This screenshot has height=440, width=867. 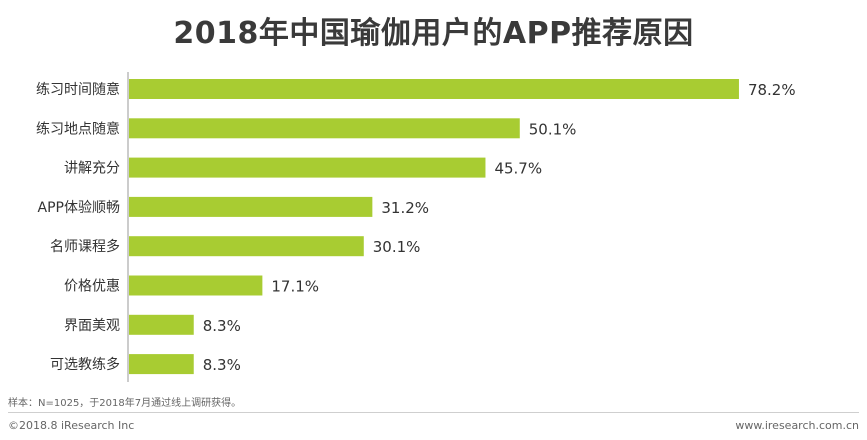 What do you see at coordinates (79, 208) in the screenshot?
I see `category-label: APP体验顺畅` at bounding box center [79, 208].